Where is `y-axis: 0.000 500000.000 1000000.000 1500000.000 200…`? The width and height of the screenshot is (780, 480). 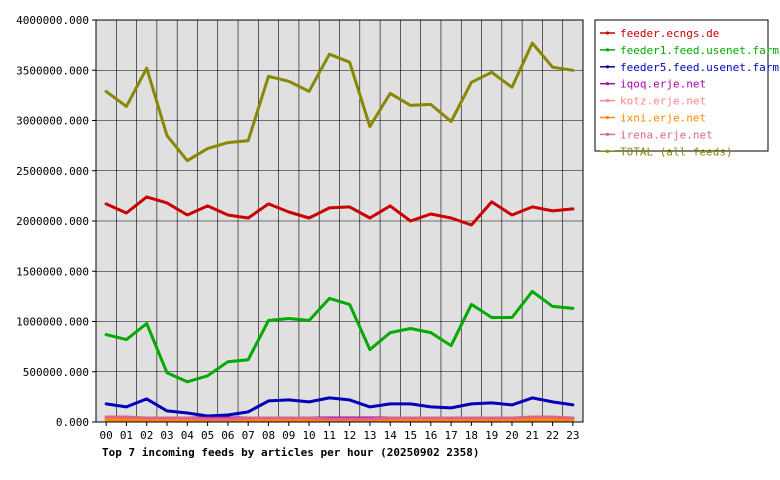 y-axis: 0.000 500000.000 1000000.000 1500000.000 200… is located at coordinates (56, 221).